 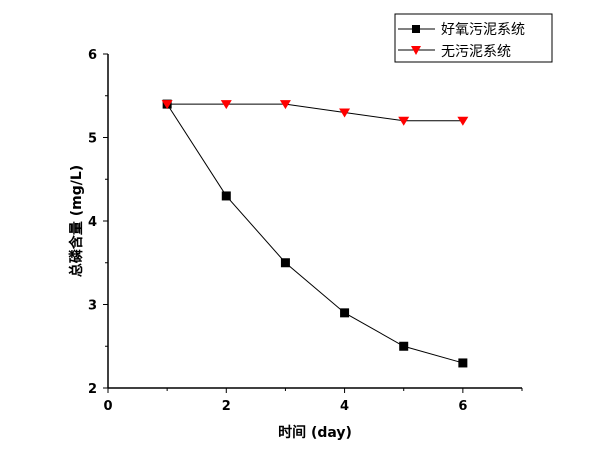 I want to click on legend-triangle-marker-icon, so click(x=416, y=50).